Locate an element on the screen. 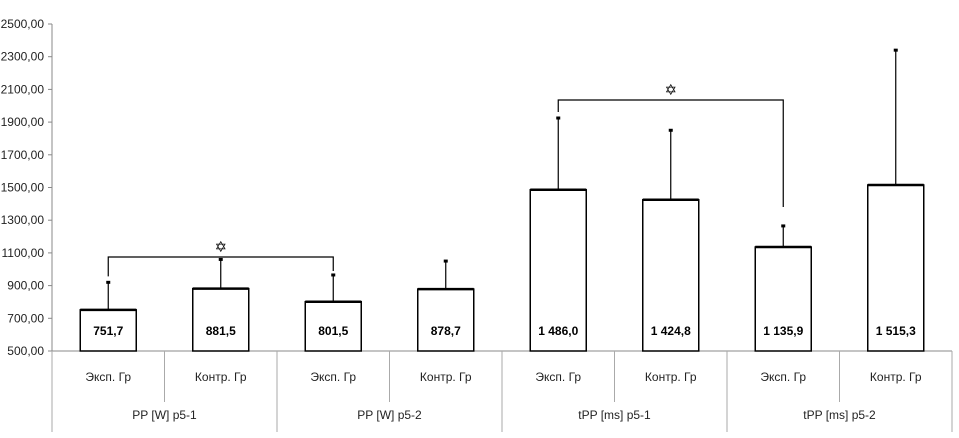  data-label: 751,7 is located at coordinates (108, 331).